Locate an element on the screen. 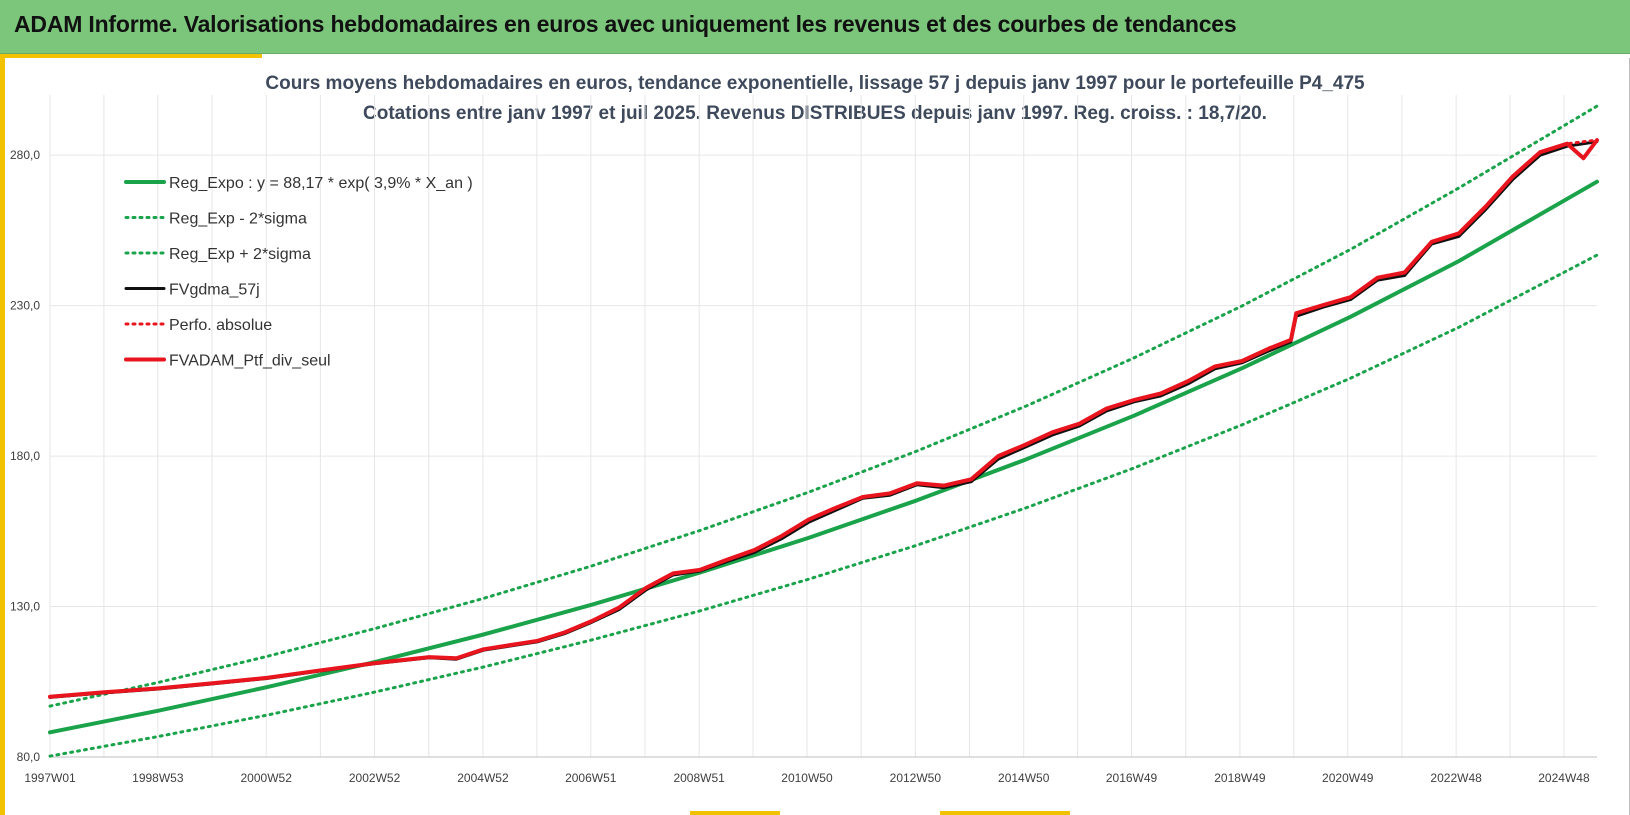 The width and height of the screenshot is (1630, 815). x-tick-label: 2008W51 is located at coordinates (699, 778).